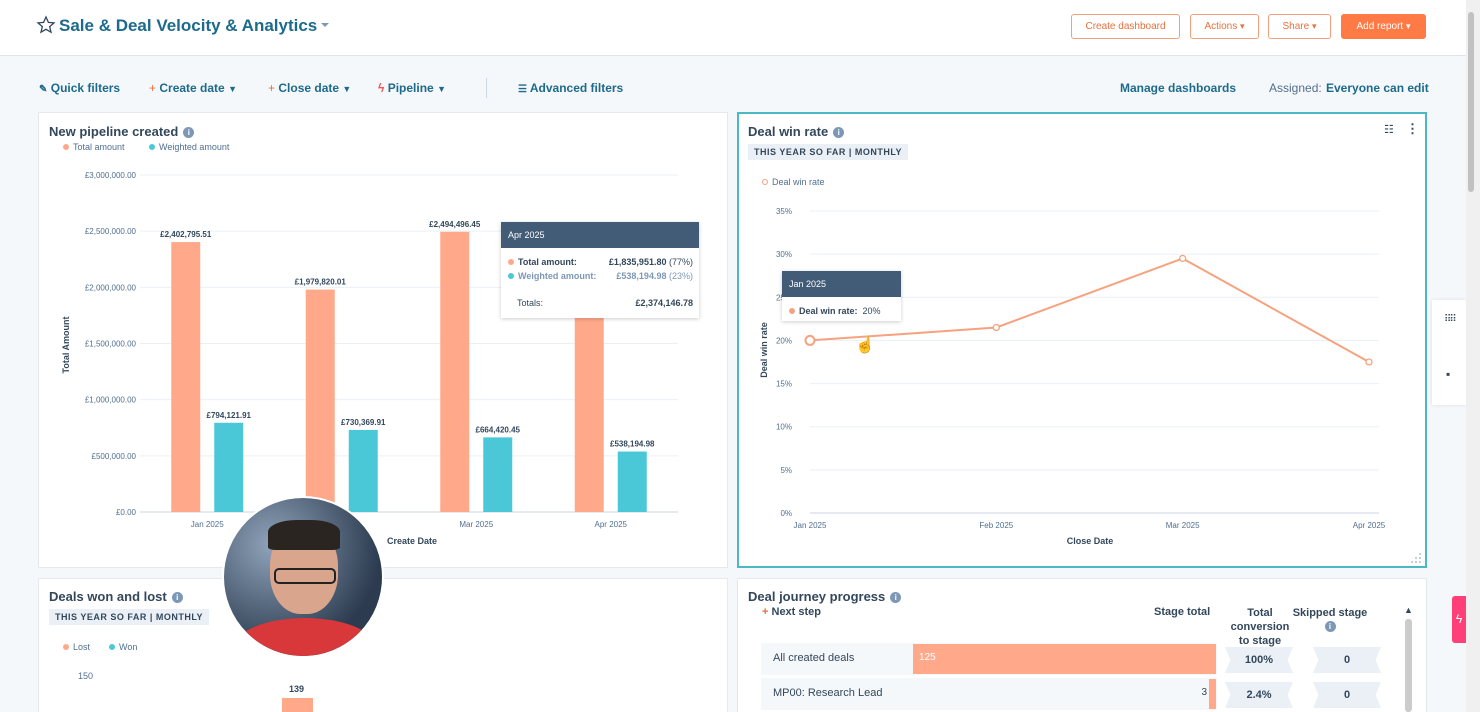 The image size is (1480, 712). I want to click on favorite-star-icon, so click(46, 25).